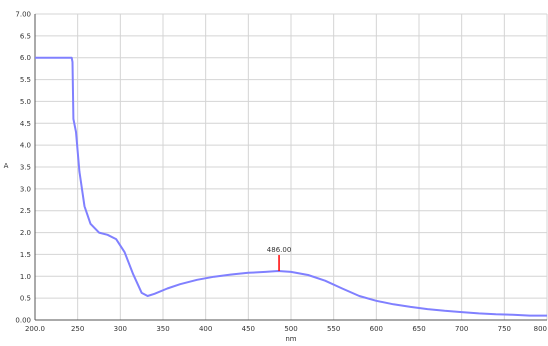 This screenshot has width=548, height=346. I want to click on y-tick-label: 4.5, so click(25, 124).